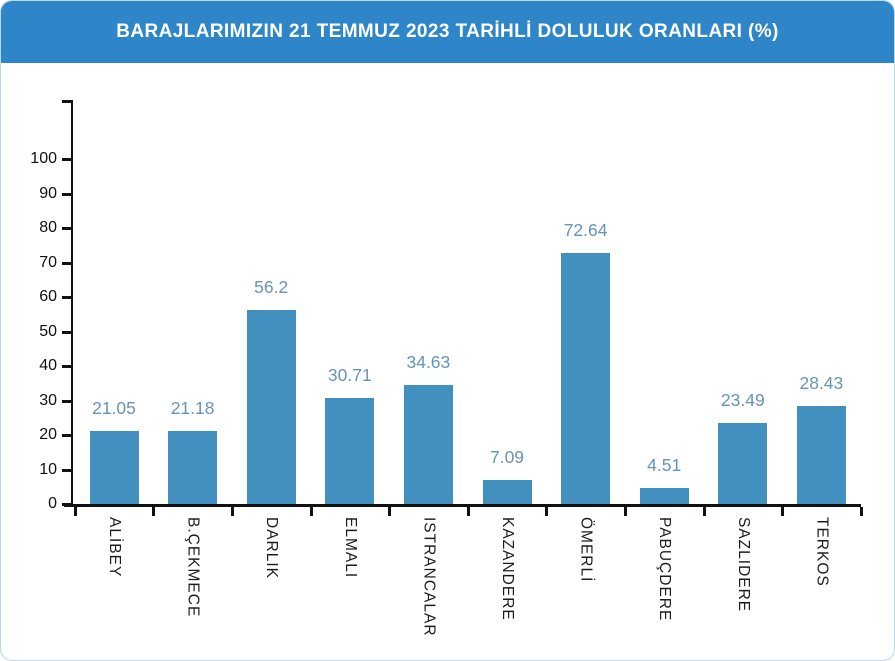  What do you see at coordinates (429, 577) in the screenshot?
I see `x-category-label: ISTRANCALAR` at bounding box center [429, 577].